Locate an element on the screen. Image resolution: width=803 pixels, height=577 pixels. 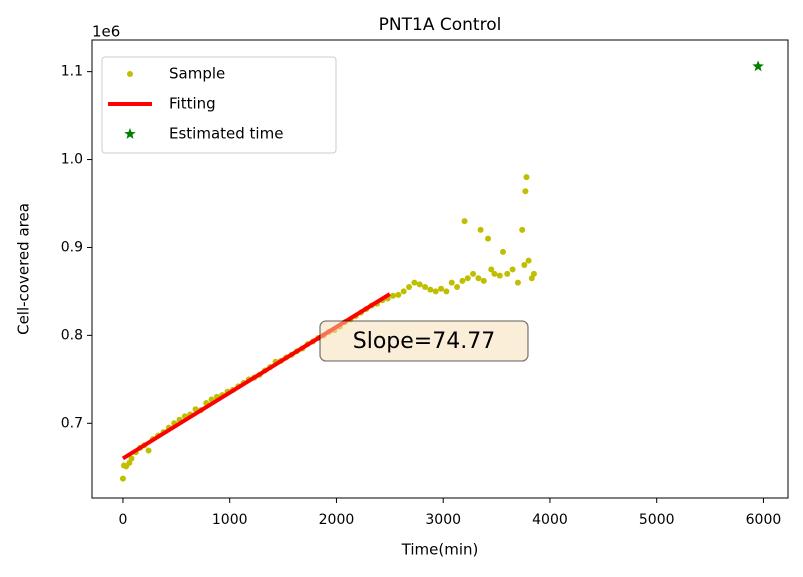
annotation-box is located at coordinates (424, 341).